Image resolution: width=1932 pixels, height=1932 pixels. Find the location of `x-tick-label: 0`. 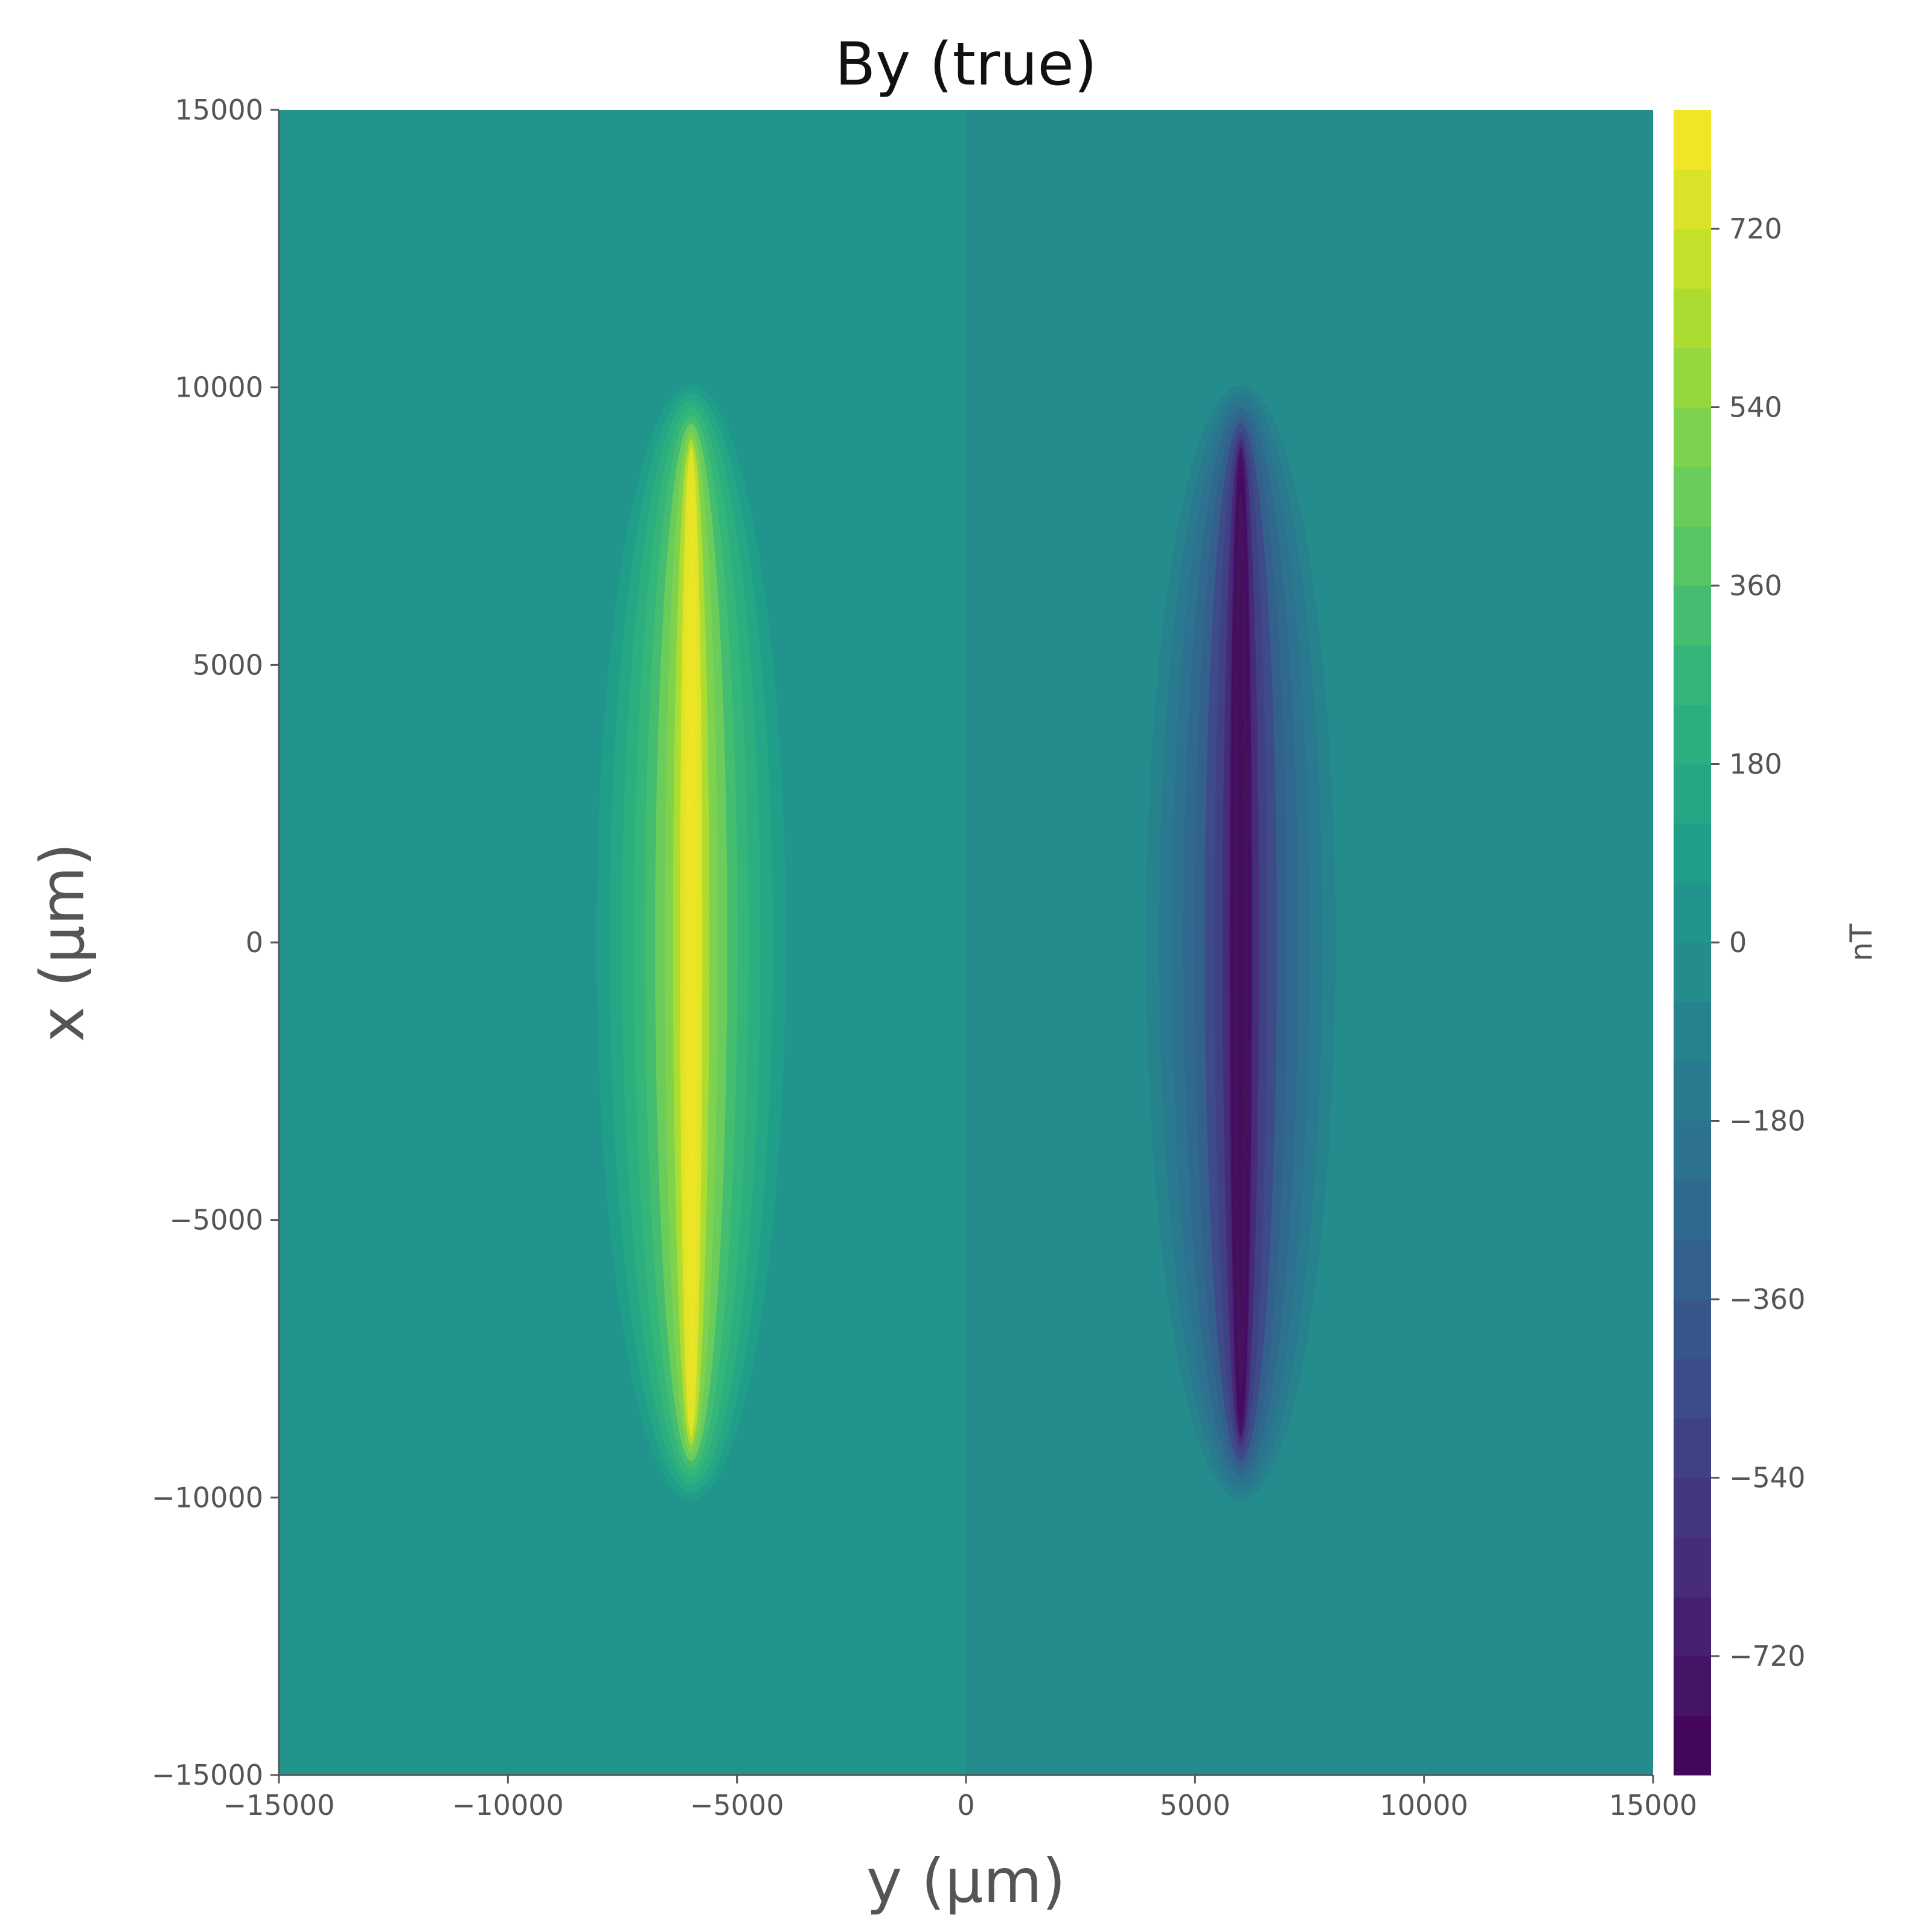

x-tick-label: 0 is located at coordinates (966, 1806).